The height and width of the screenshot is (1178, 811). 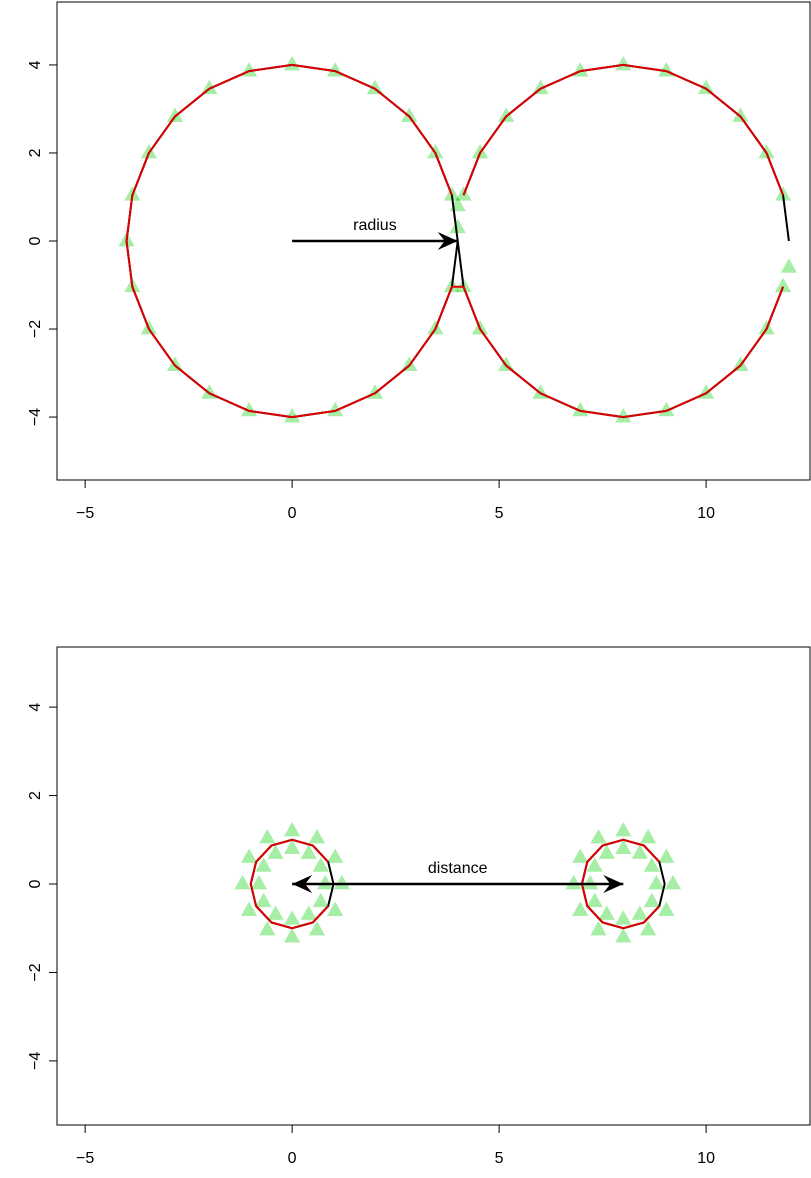 I want to click on annotation: distance, so click(x=458, y=868).